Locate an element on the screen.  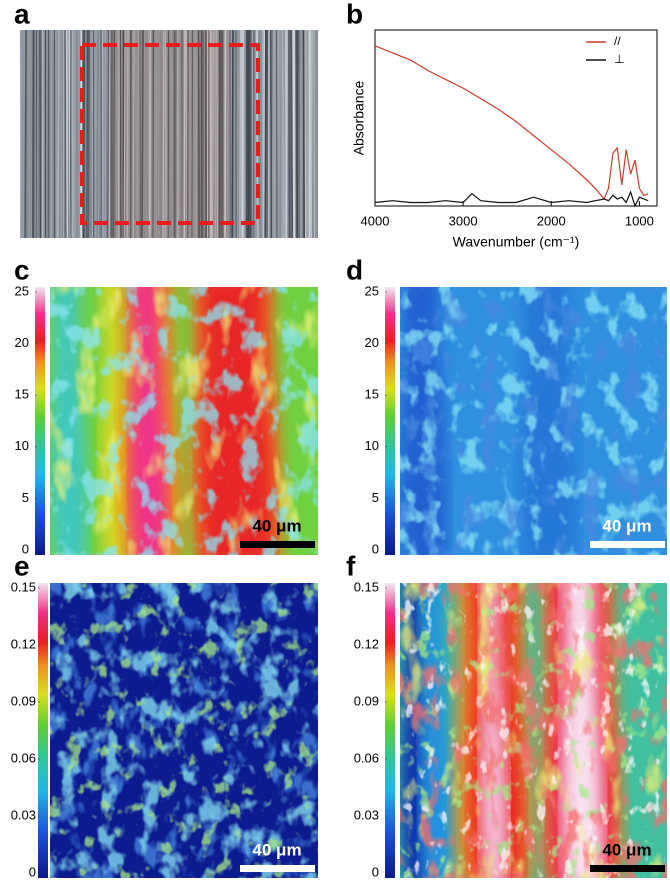
panel-label: d is located at coordinates (354, 269).